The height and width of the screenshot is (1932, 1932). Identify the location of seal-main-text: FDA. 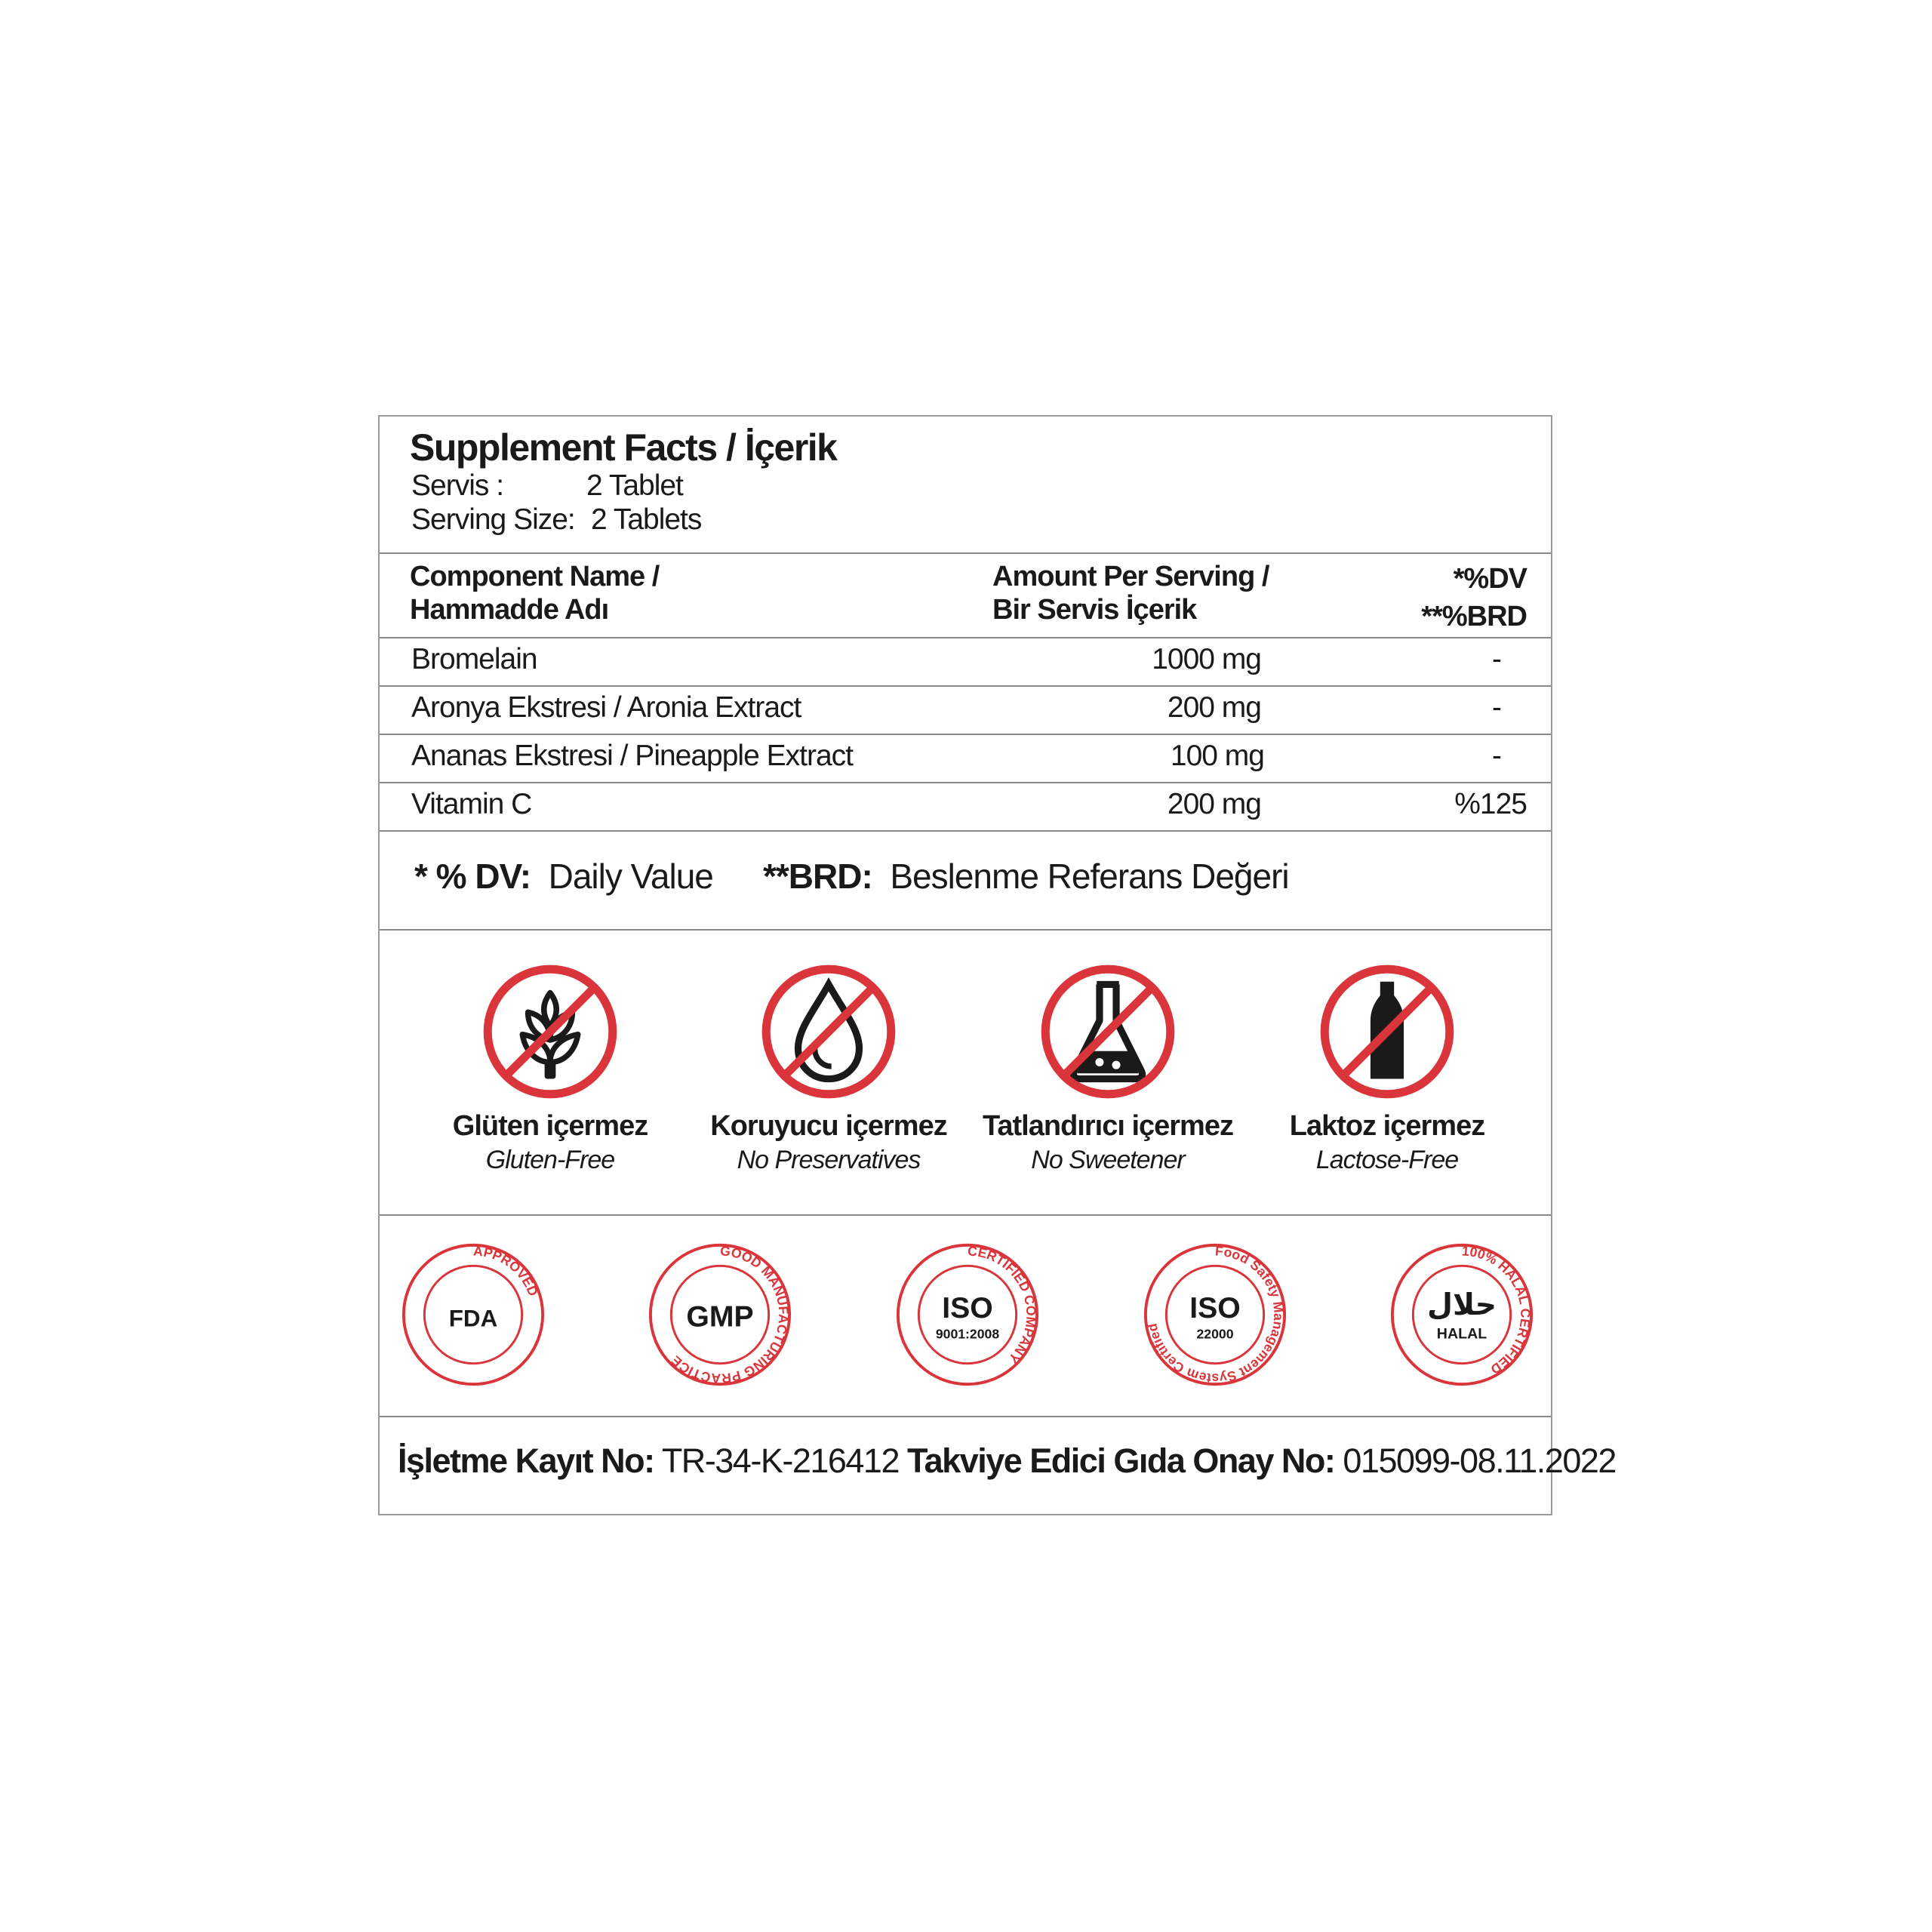
(473, 1319).